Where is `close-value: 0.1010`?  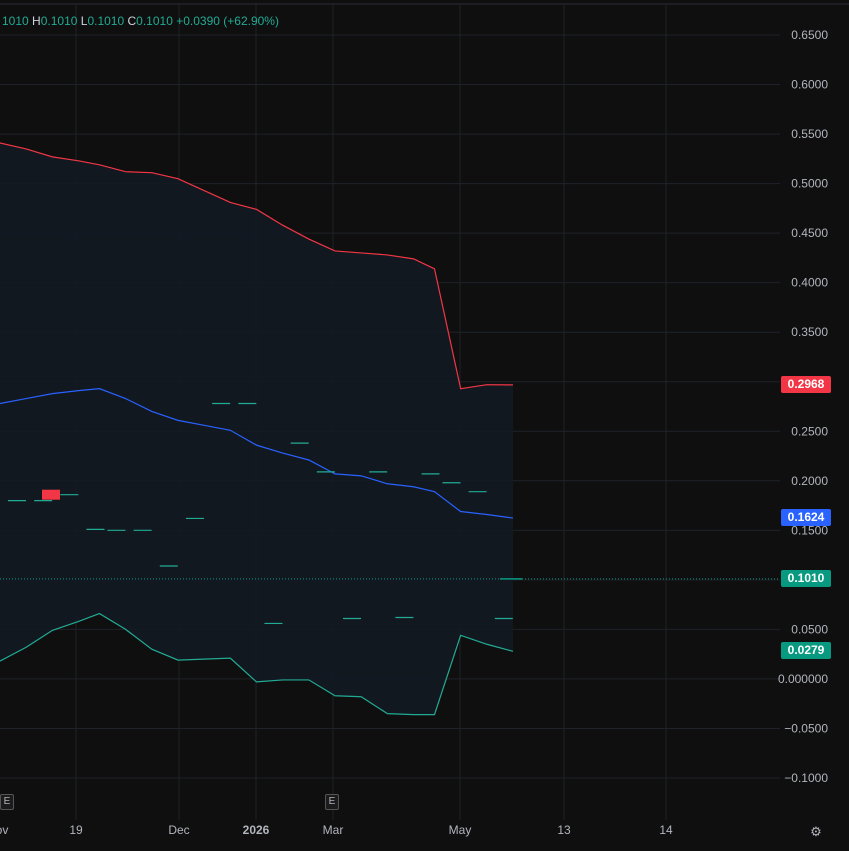
close-value: 0.1010 is located at coordinates (154, 21).